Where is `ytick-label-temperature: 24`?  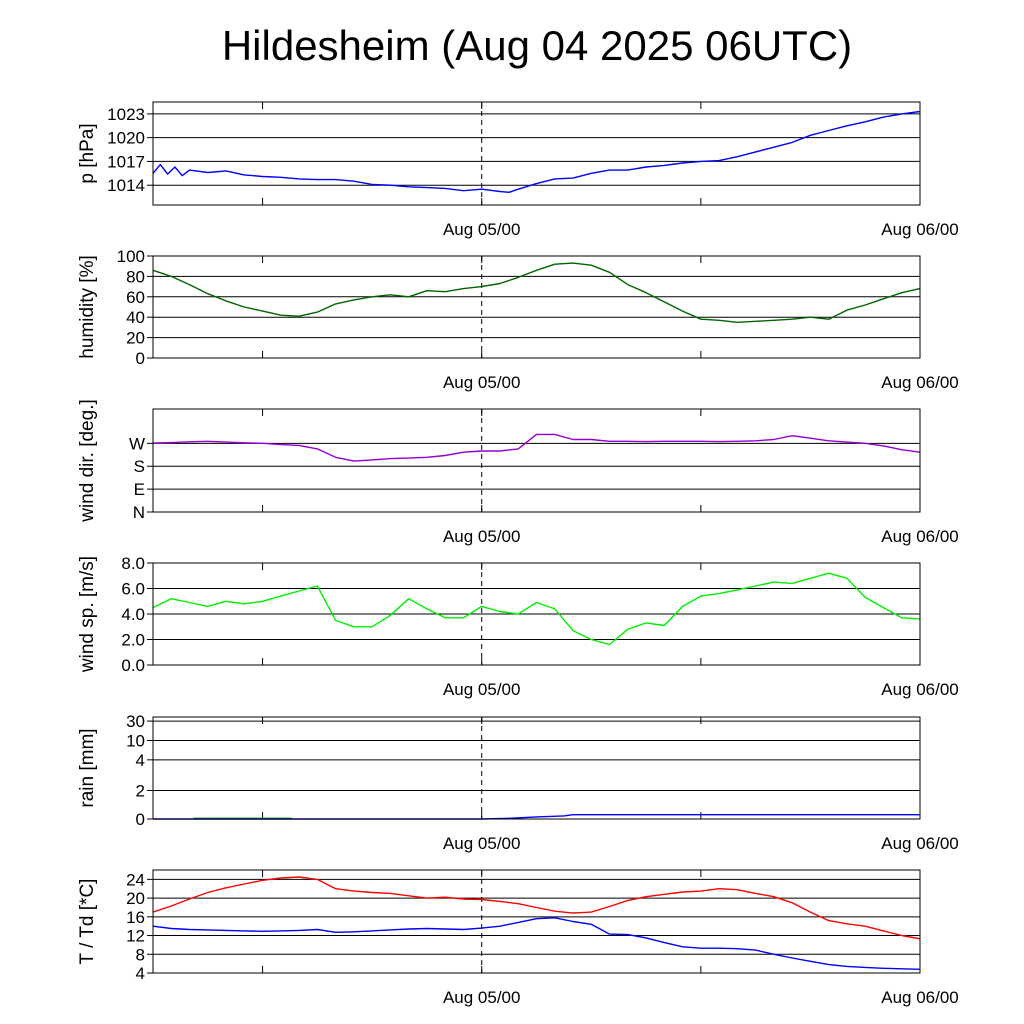
ytick-label-temperature: 24 is located at coordinates (135, 879).